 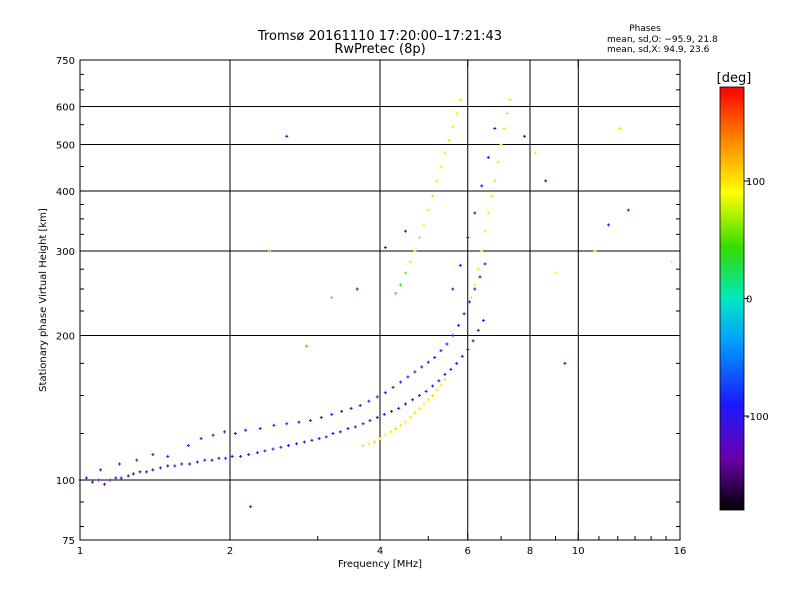 What do you see at coordinates (680, 551) in the screenshot?
I see `x-tick-label: 16` at bounding box center [680, 551].